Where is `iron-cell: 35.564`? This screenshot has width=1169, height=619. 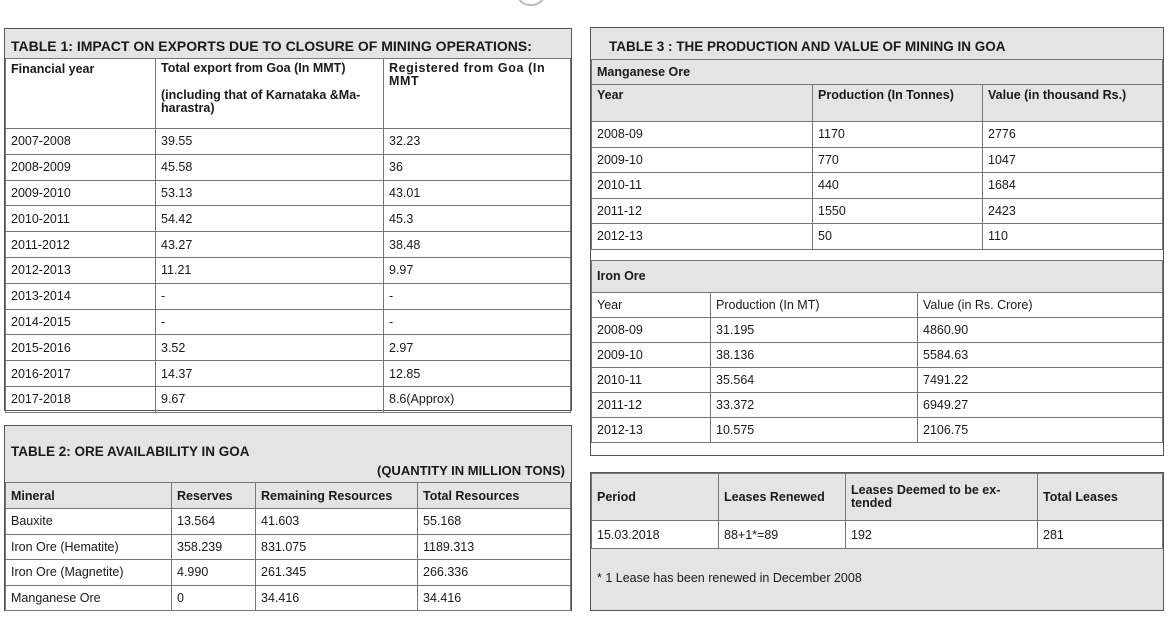
iron-cell: 35.564 is located at coordinates (814, 379).